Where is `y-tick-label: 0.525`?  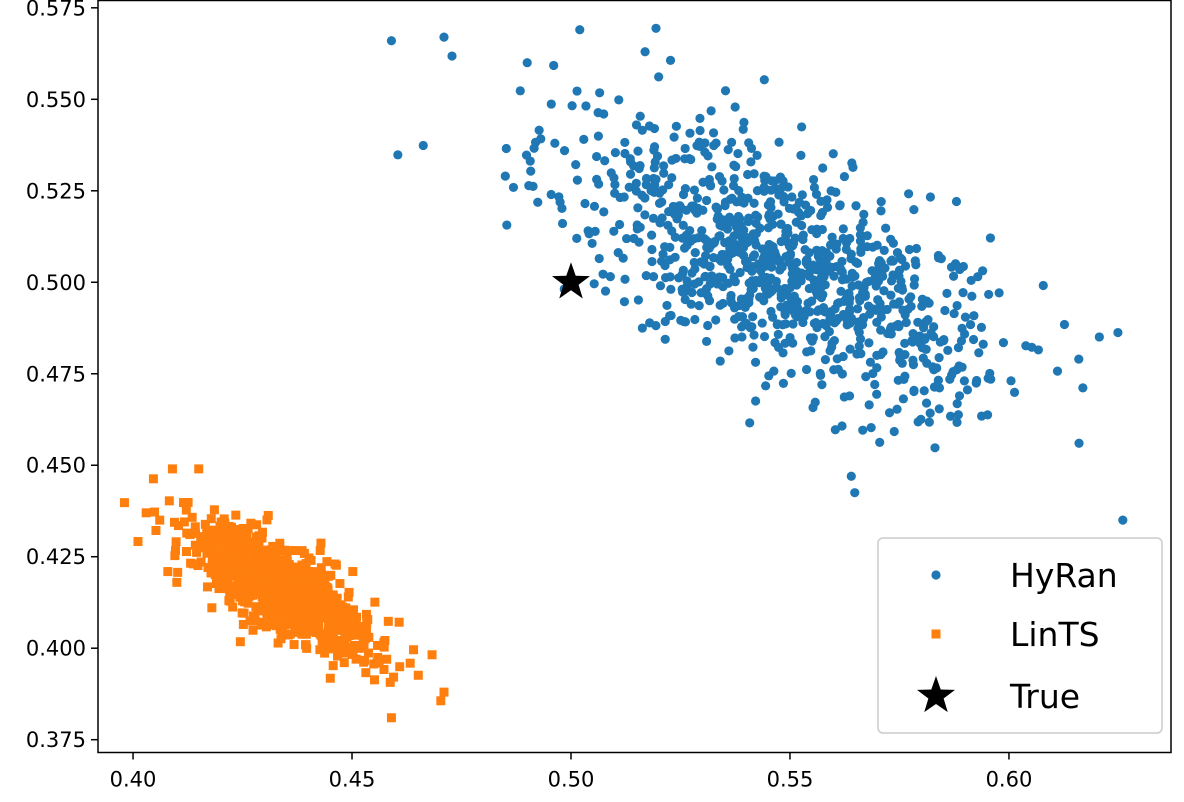 y-tick-label: 0.525 is located at coordinates (56, 191).